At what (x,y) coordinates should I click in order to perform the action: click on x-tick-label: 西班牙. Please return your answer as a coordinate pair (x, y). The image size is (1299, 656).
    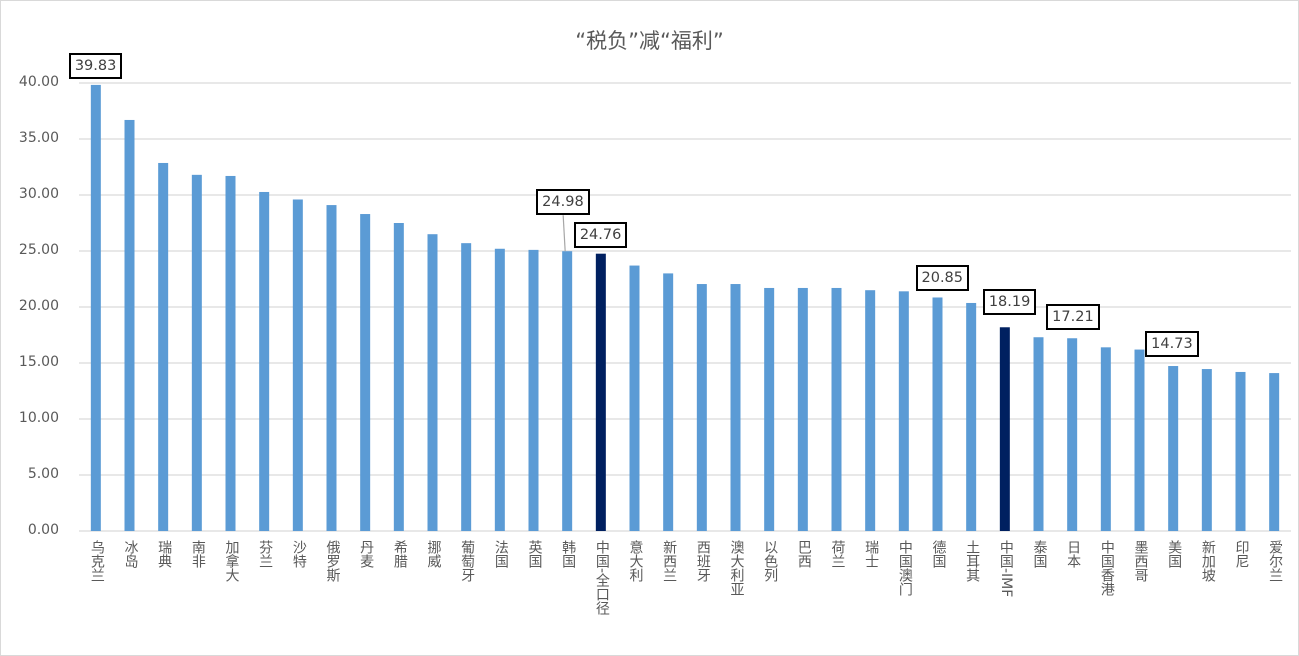
    Looking at the image, I should click on (702, 561).